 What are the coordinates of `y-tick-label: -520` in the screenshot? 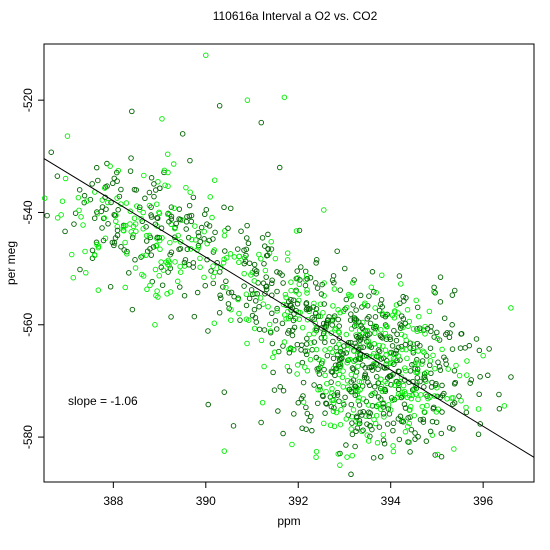 It's located at (28, 100).